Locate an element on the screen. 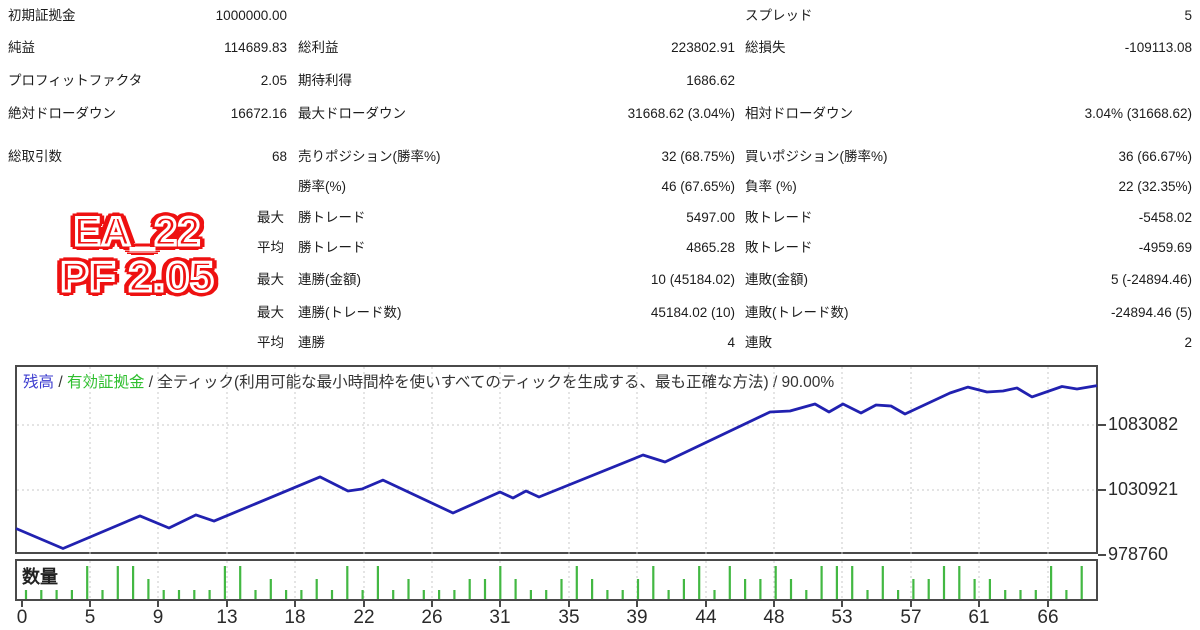 The width and height of the screenshot is (1200, 630). stat-label: 連敗 is located at coordinates (758, 342).